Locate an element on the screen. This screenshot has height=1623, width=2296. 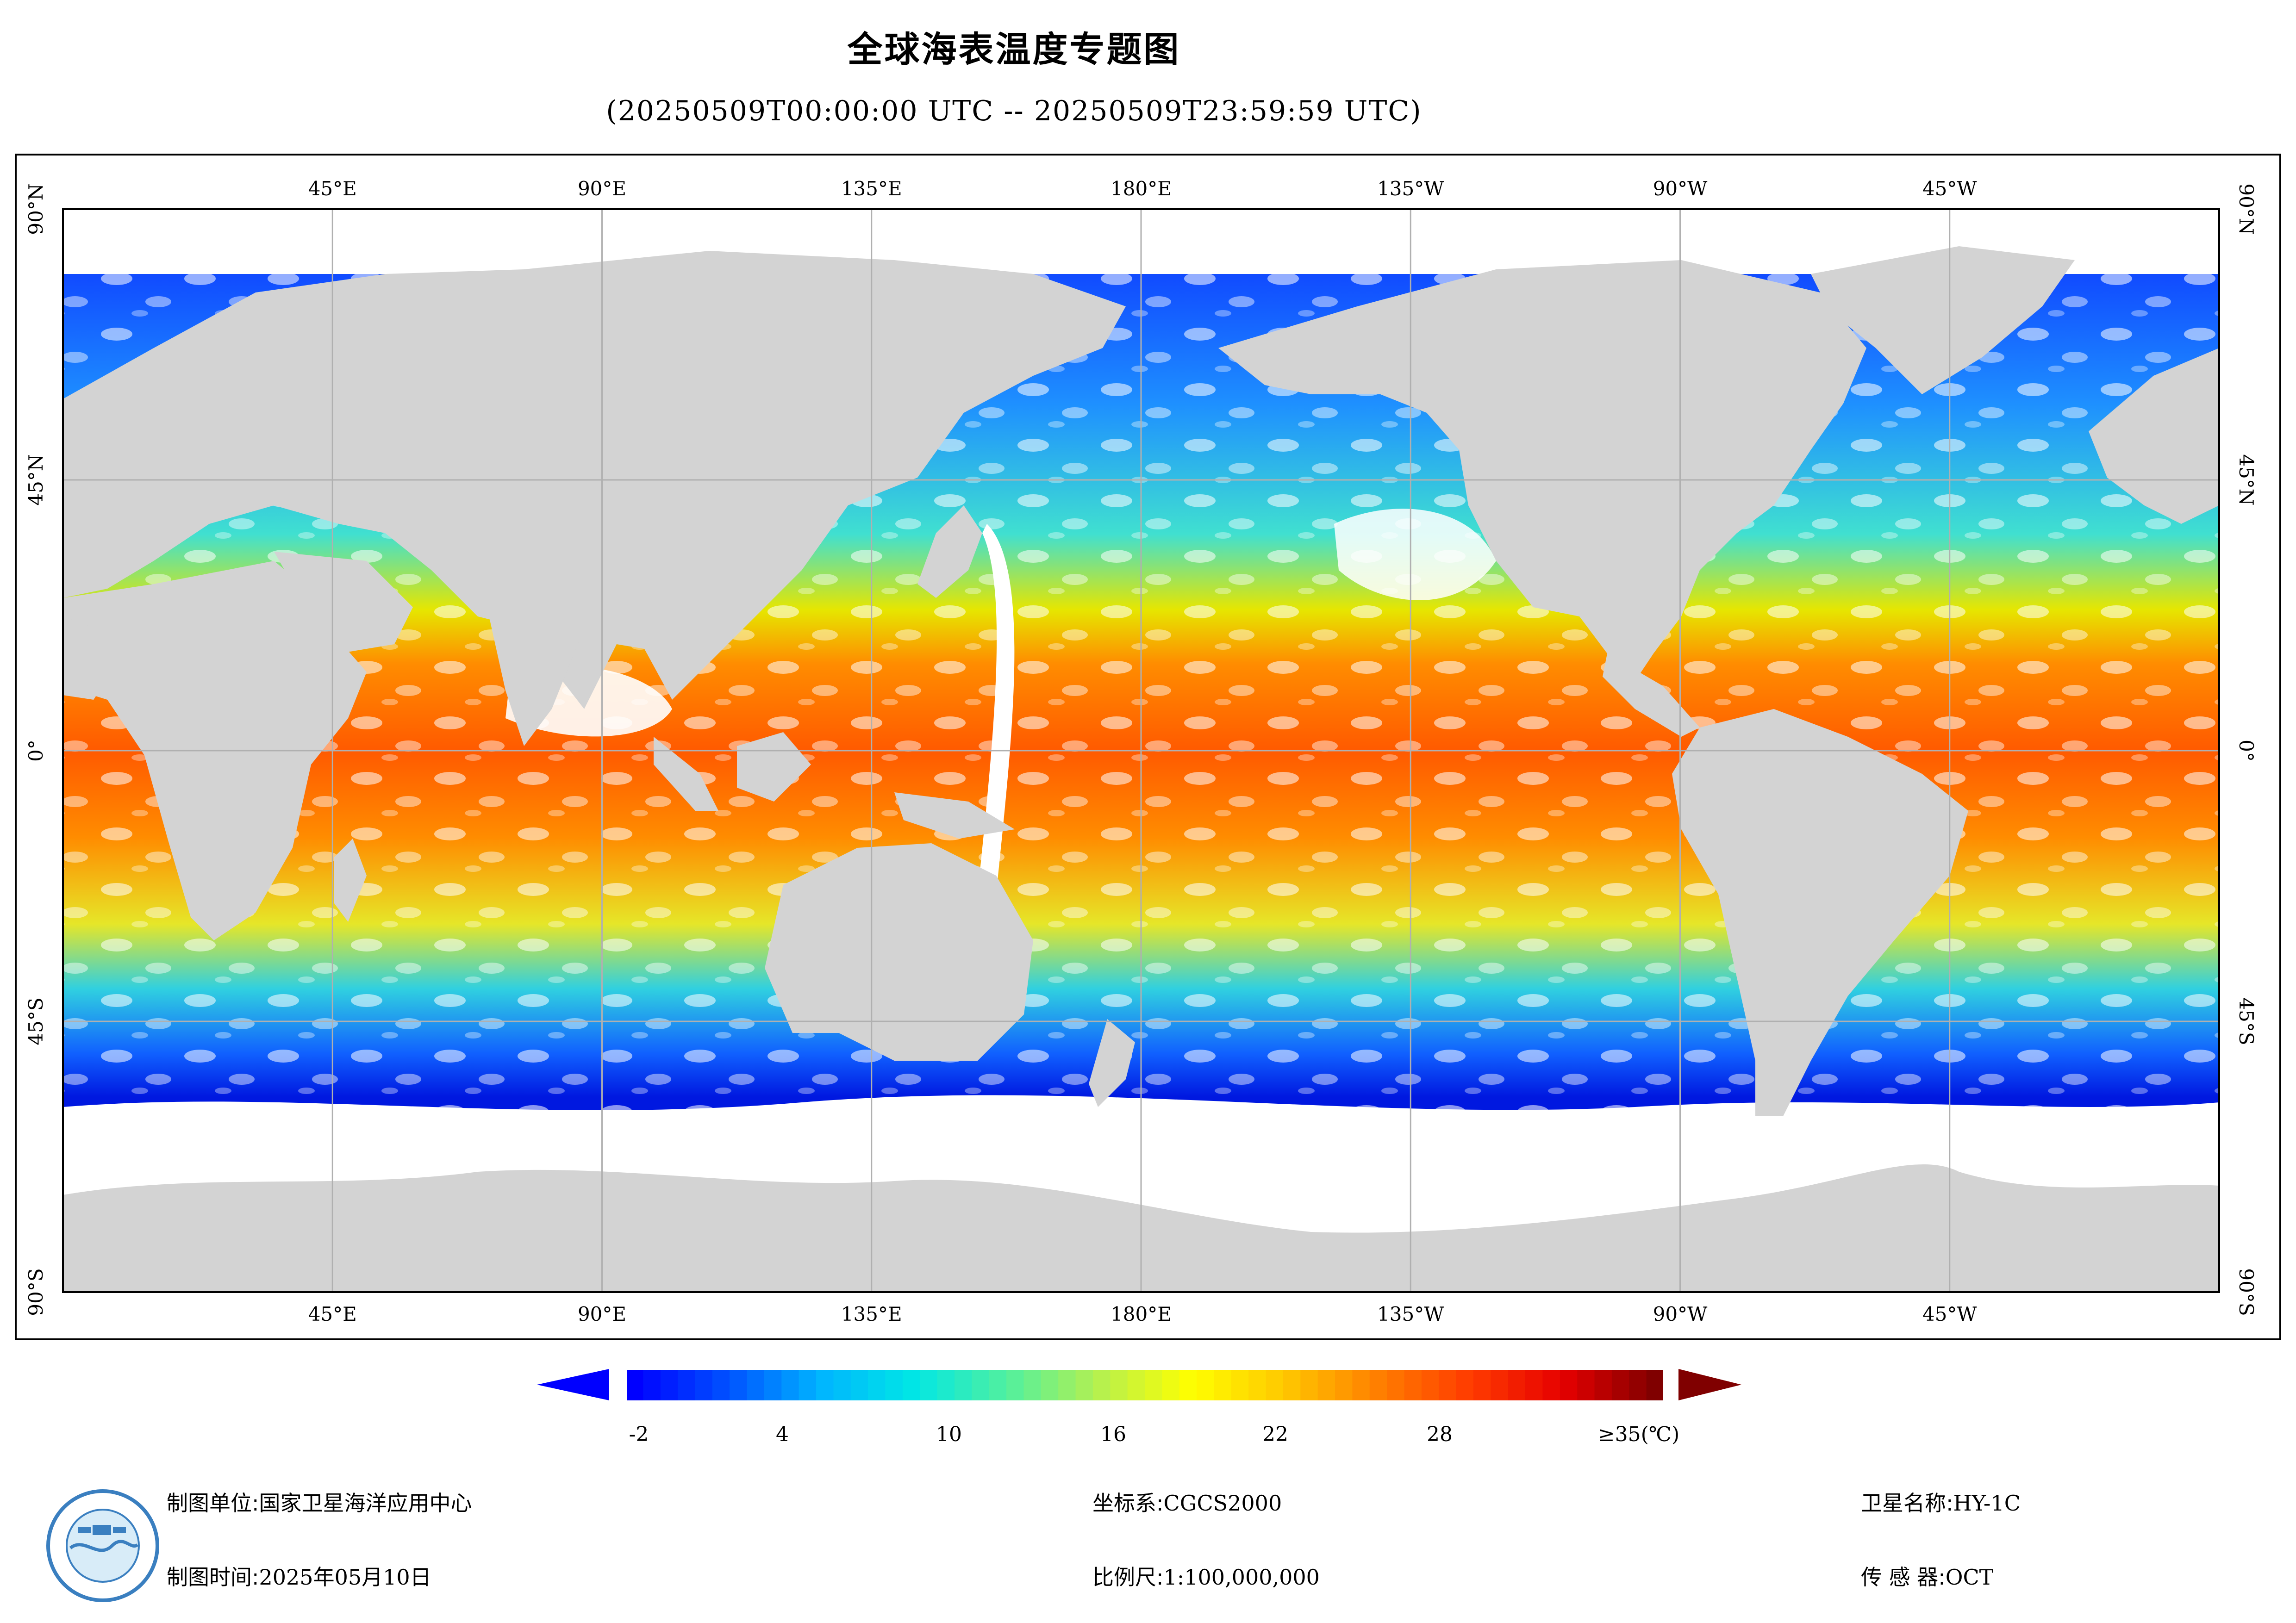
lon-tick-label-top: 90°W is located at coordinates (1680, 188).